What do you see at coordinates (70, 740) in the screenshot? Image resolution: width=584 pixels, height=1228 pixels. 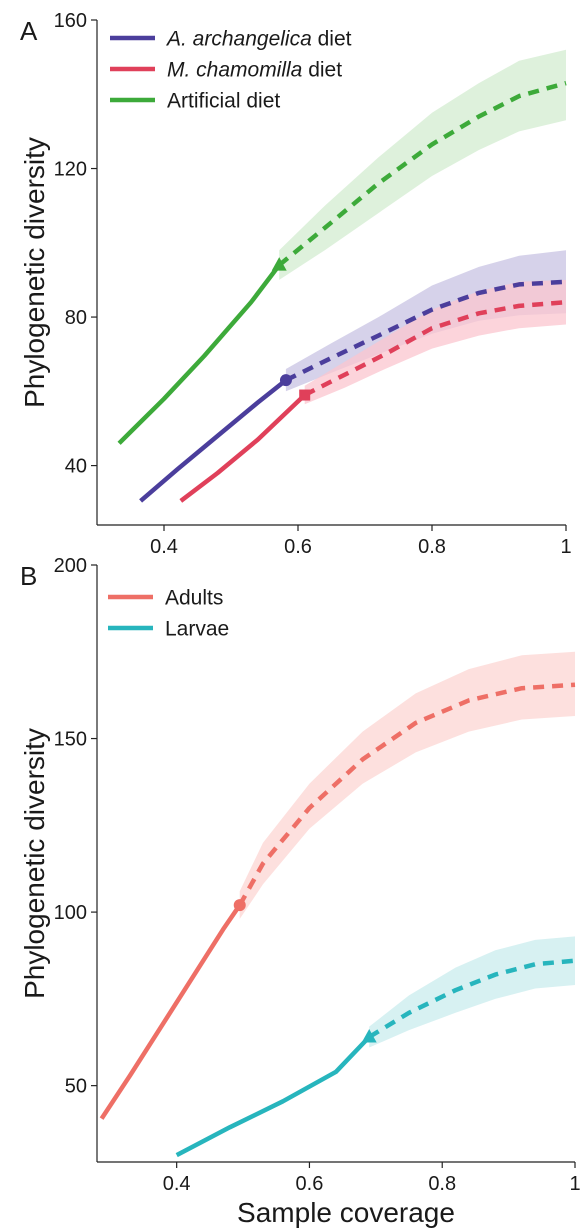 I see `y-tick-label: 150` at bounding box center [70, 740].